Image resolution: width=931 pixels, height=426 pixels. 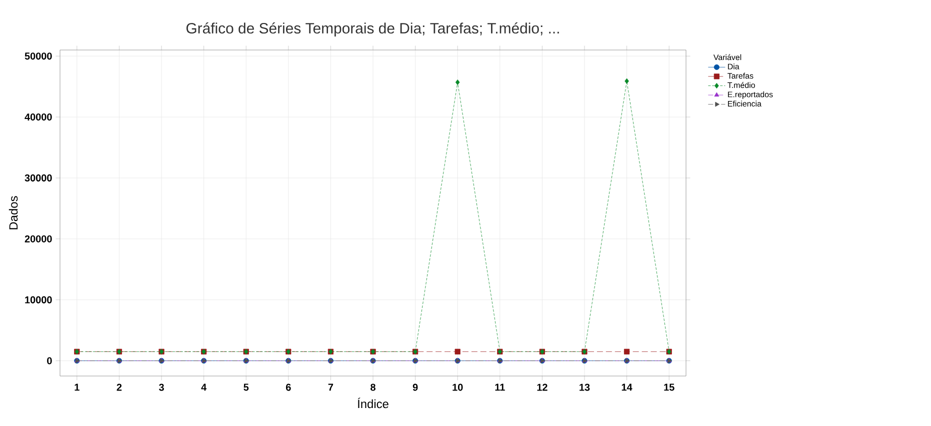 I want to click on y-tick-label: 0, so click(x=49, y=360).